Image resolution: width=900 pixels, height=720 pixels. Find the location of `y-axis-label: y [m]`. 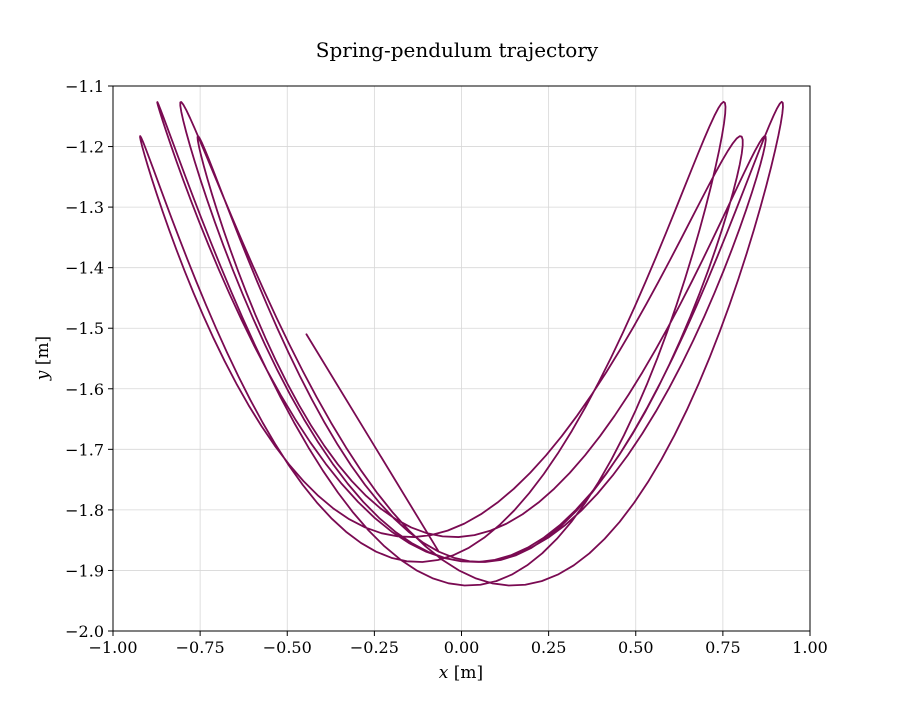

y-axis-label: y [m] is located at coordinates (43, 358).